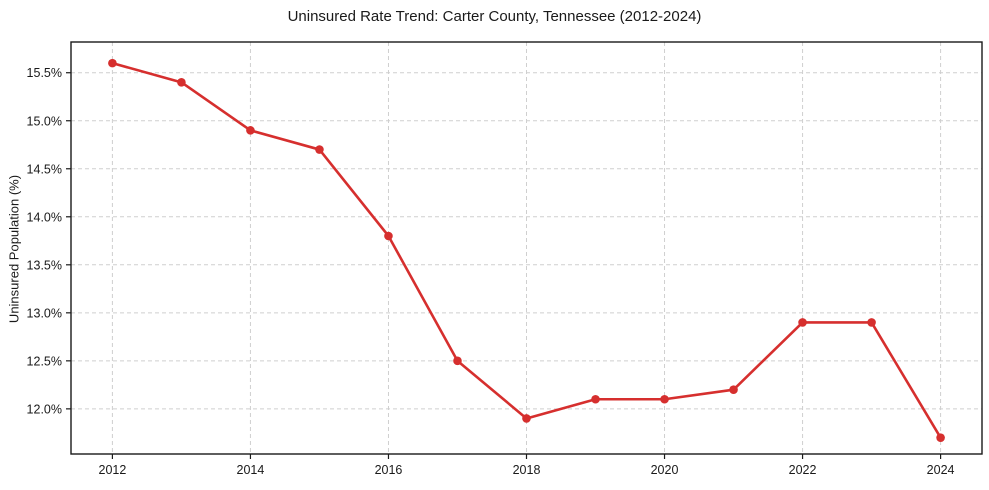  I want to click on y-tick-label: 12.5%, so click(44, 361).